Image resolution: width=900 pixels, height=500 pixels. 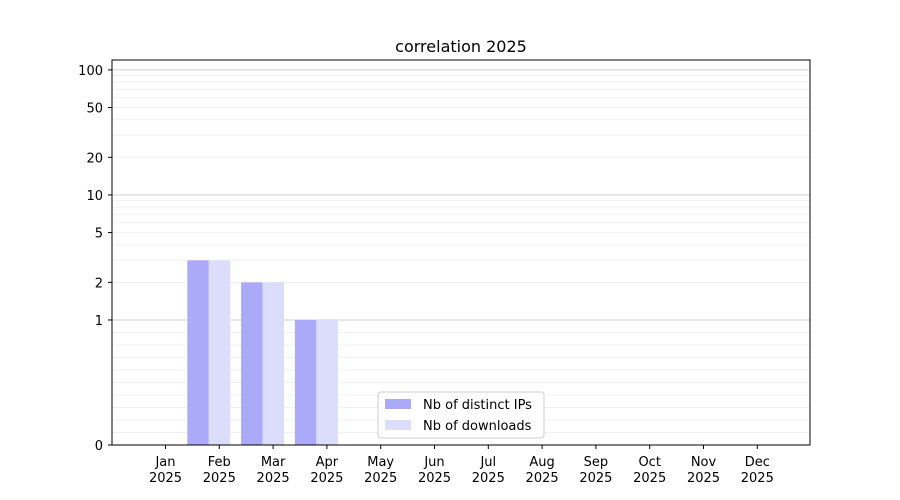 What do you see at coordinates (461, 46) in the screenshot?
I see `chart-title: correlation 2025` at bounding box center [461, 46].